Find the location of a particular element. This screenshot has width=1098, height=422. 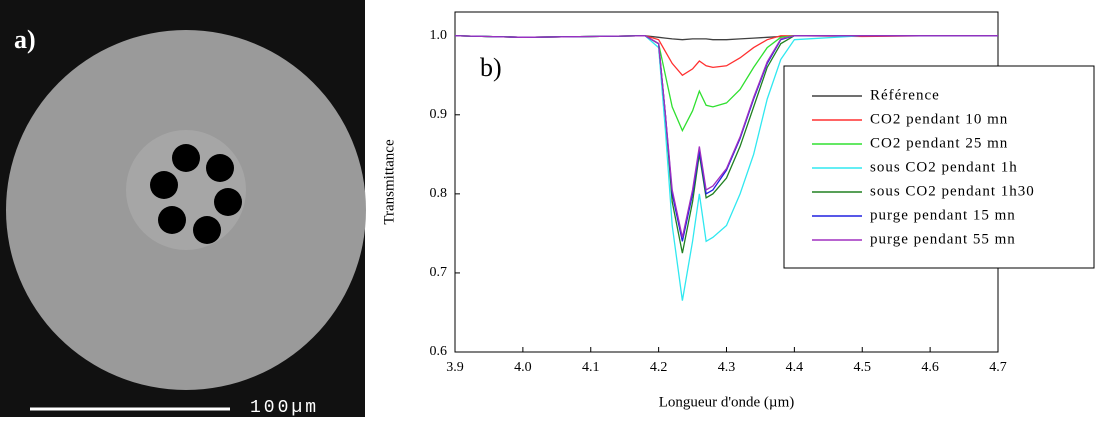

x-axis-label: Longueur d'onde (µm) is located at coordinates (726, 402).